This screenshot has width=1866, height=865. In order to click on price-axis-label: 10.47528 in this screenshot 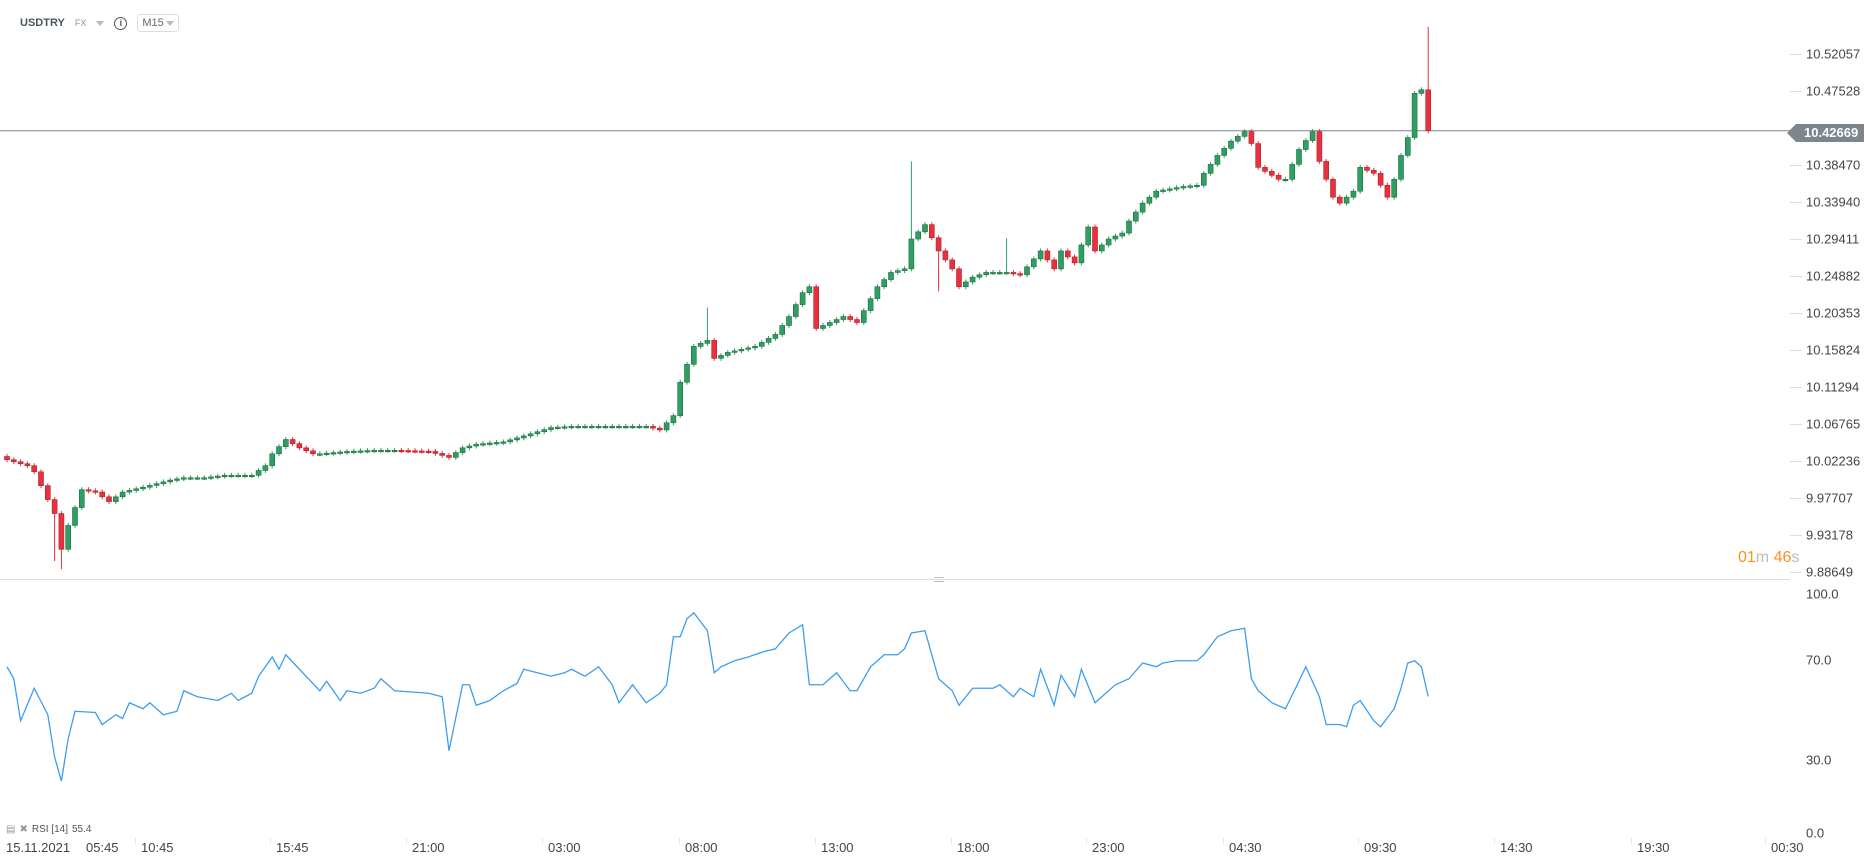, I will do `click(1833, 91)`.